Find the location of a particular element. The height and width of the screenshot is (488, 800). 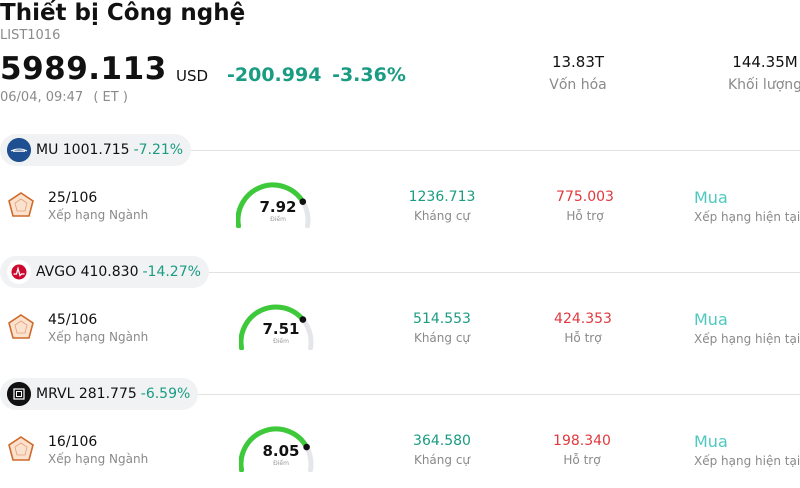

page-title: Thiết bị Công nghệ is located at coordinates (123, 13).